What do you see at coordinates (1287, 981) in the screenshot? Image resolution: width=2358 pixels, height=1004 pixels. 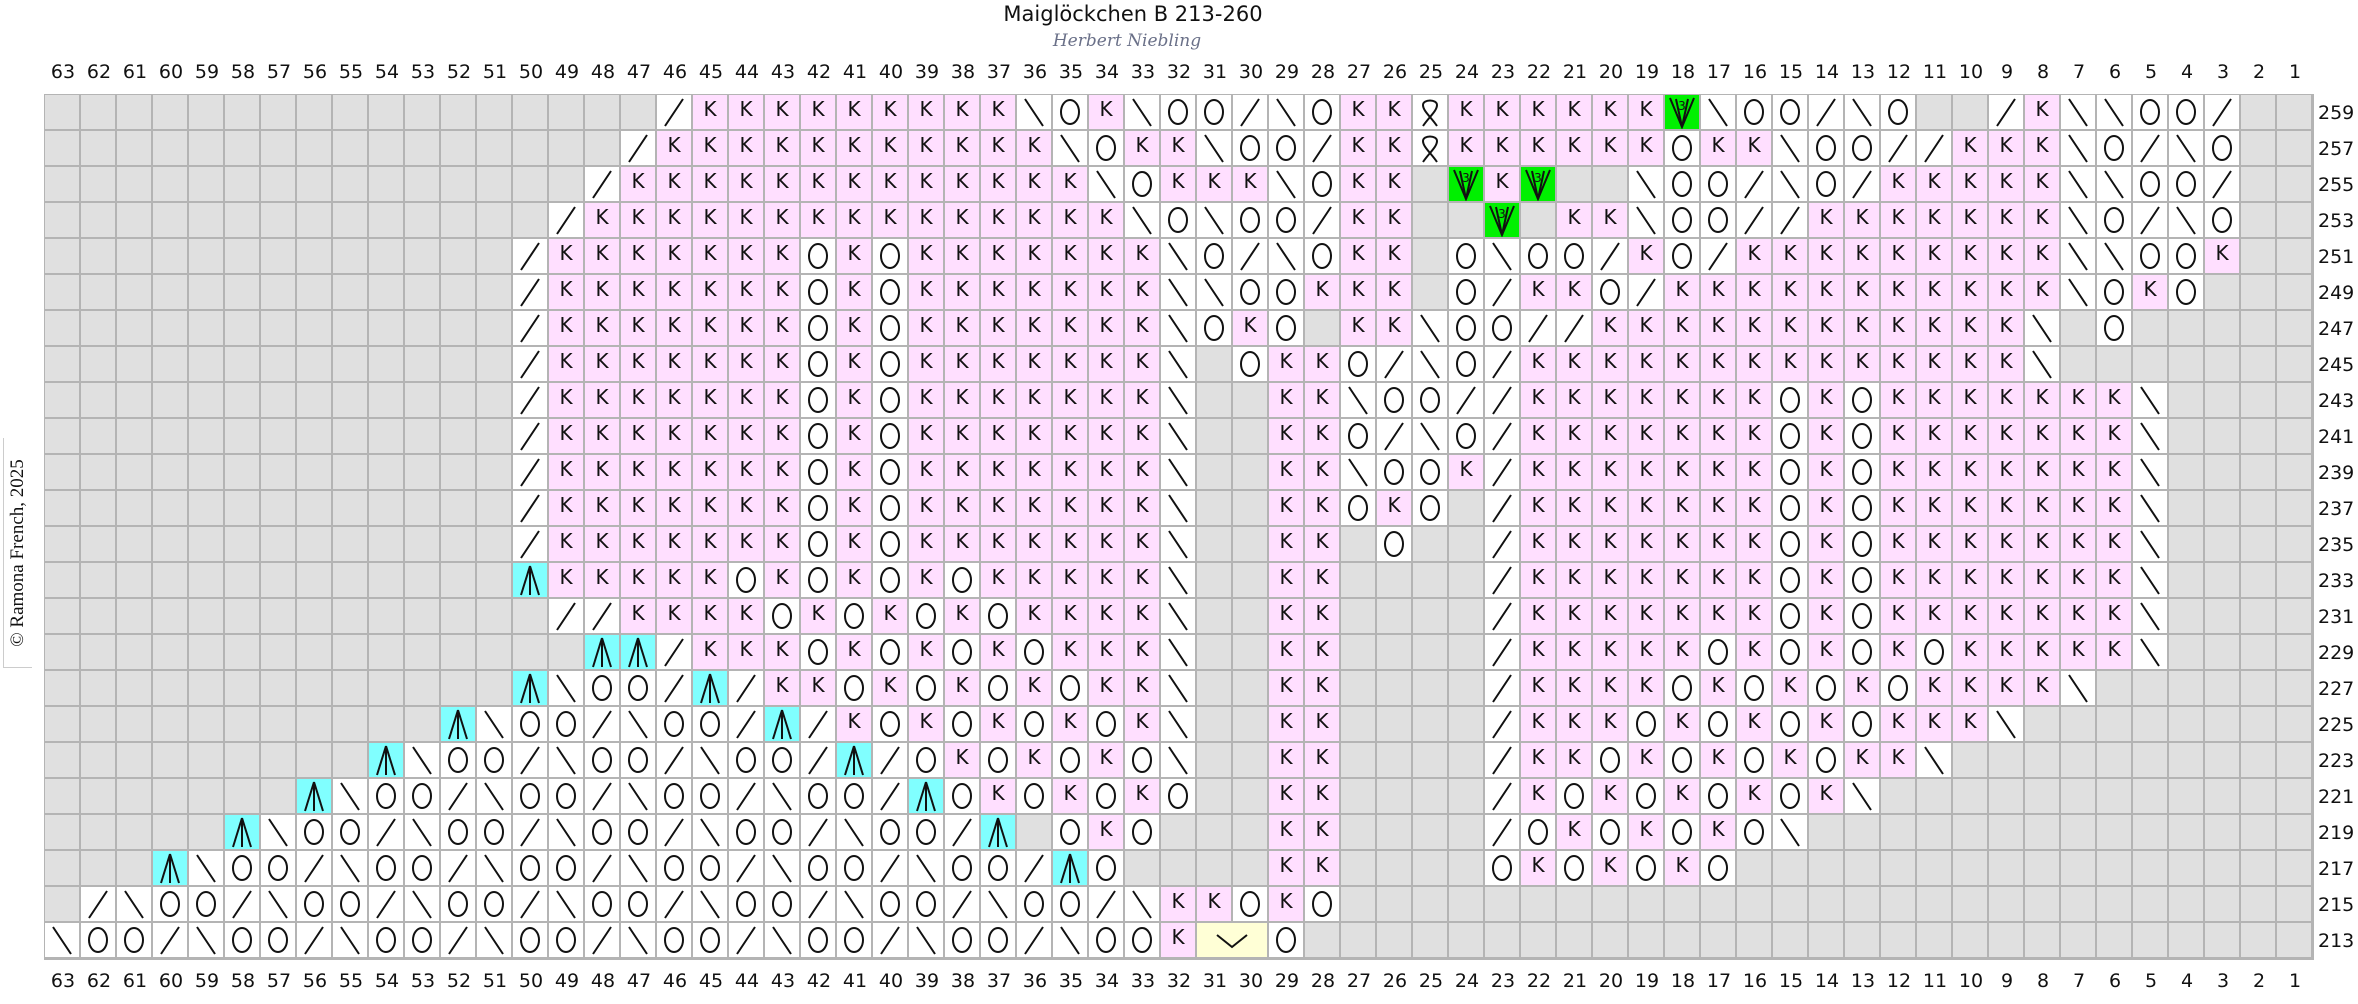 I see `column-number: 29` at bounding box center [1287, 981].